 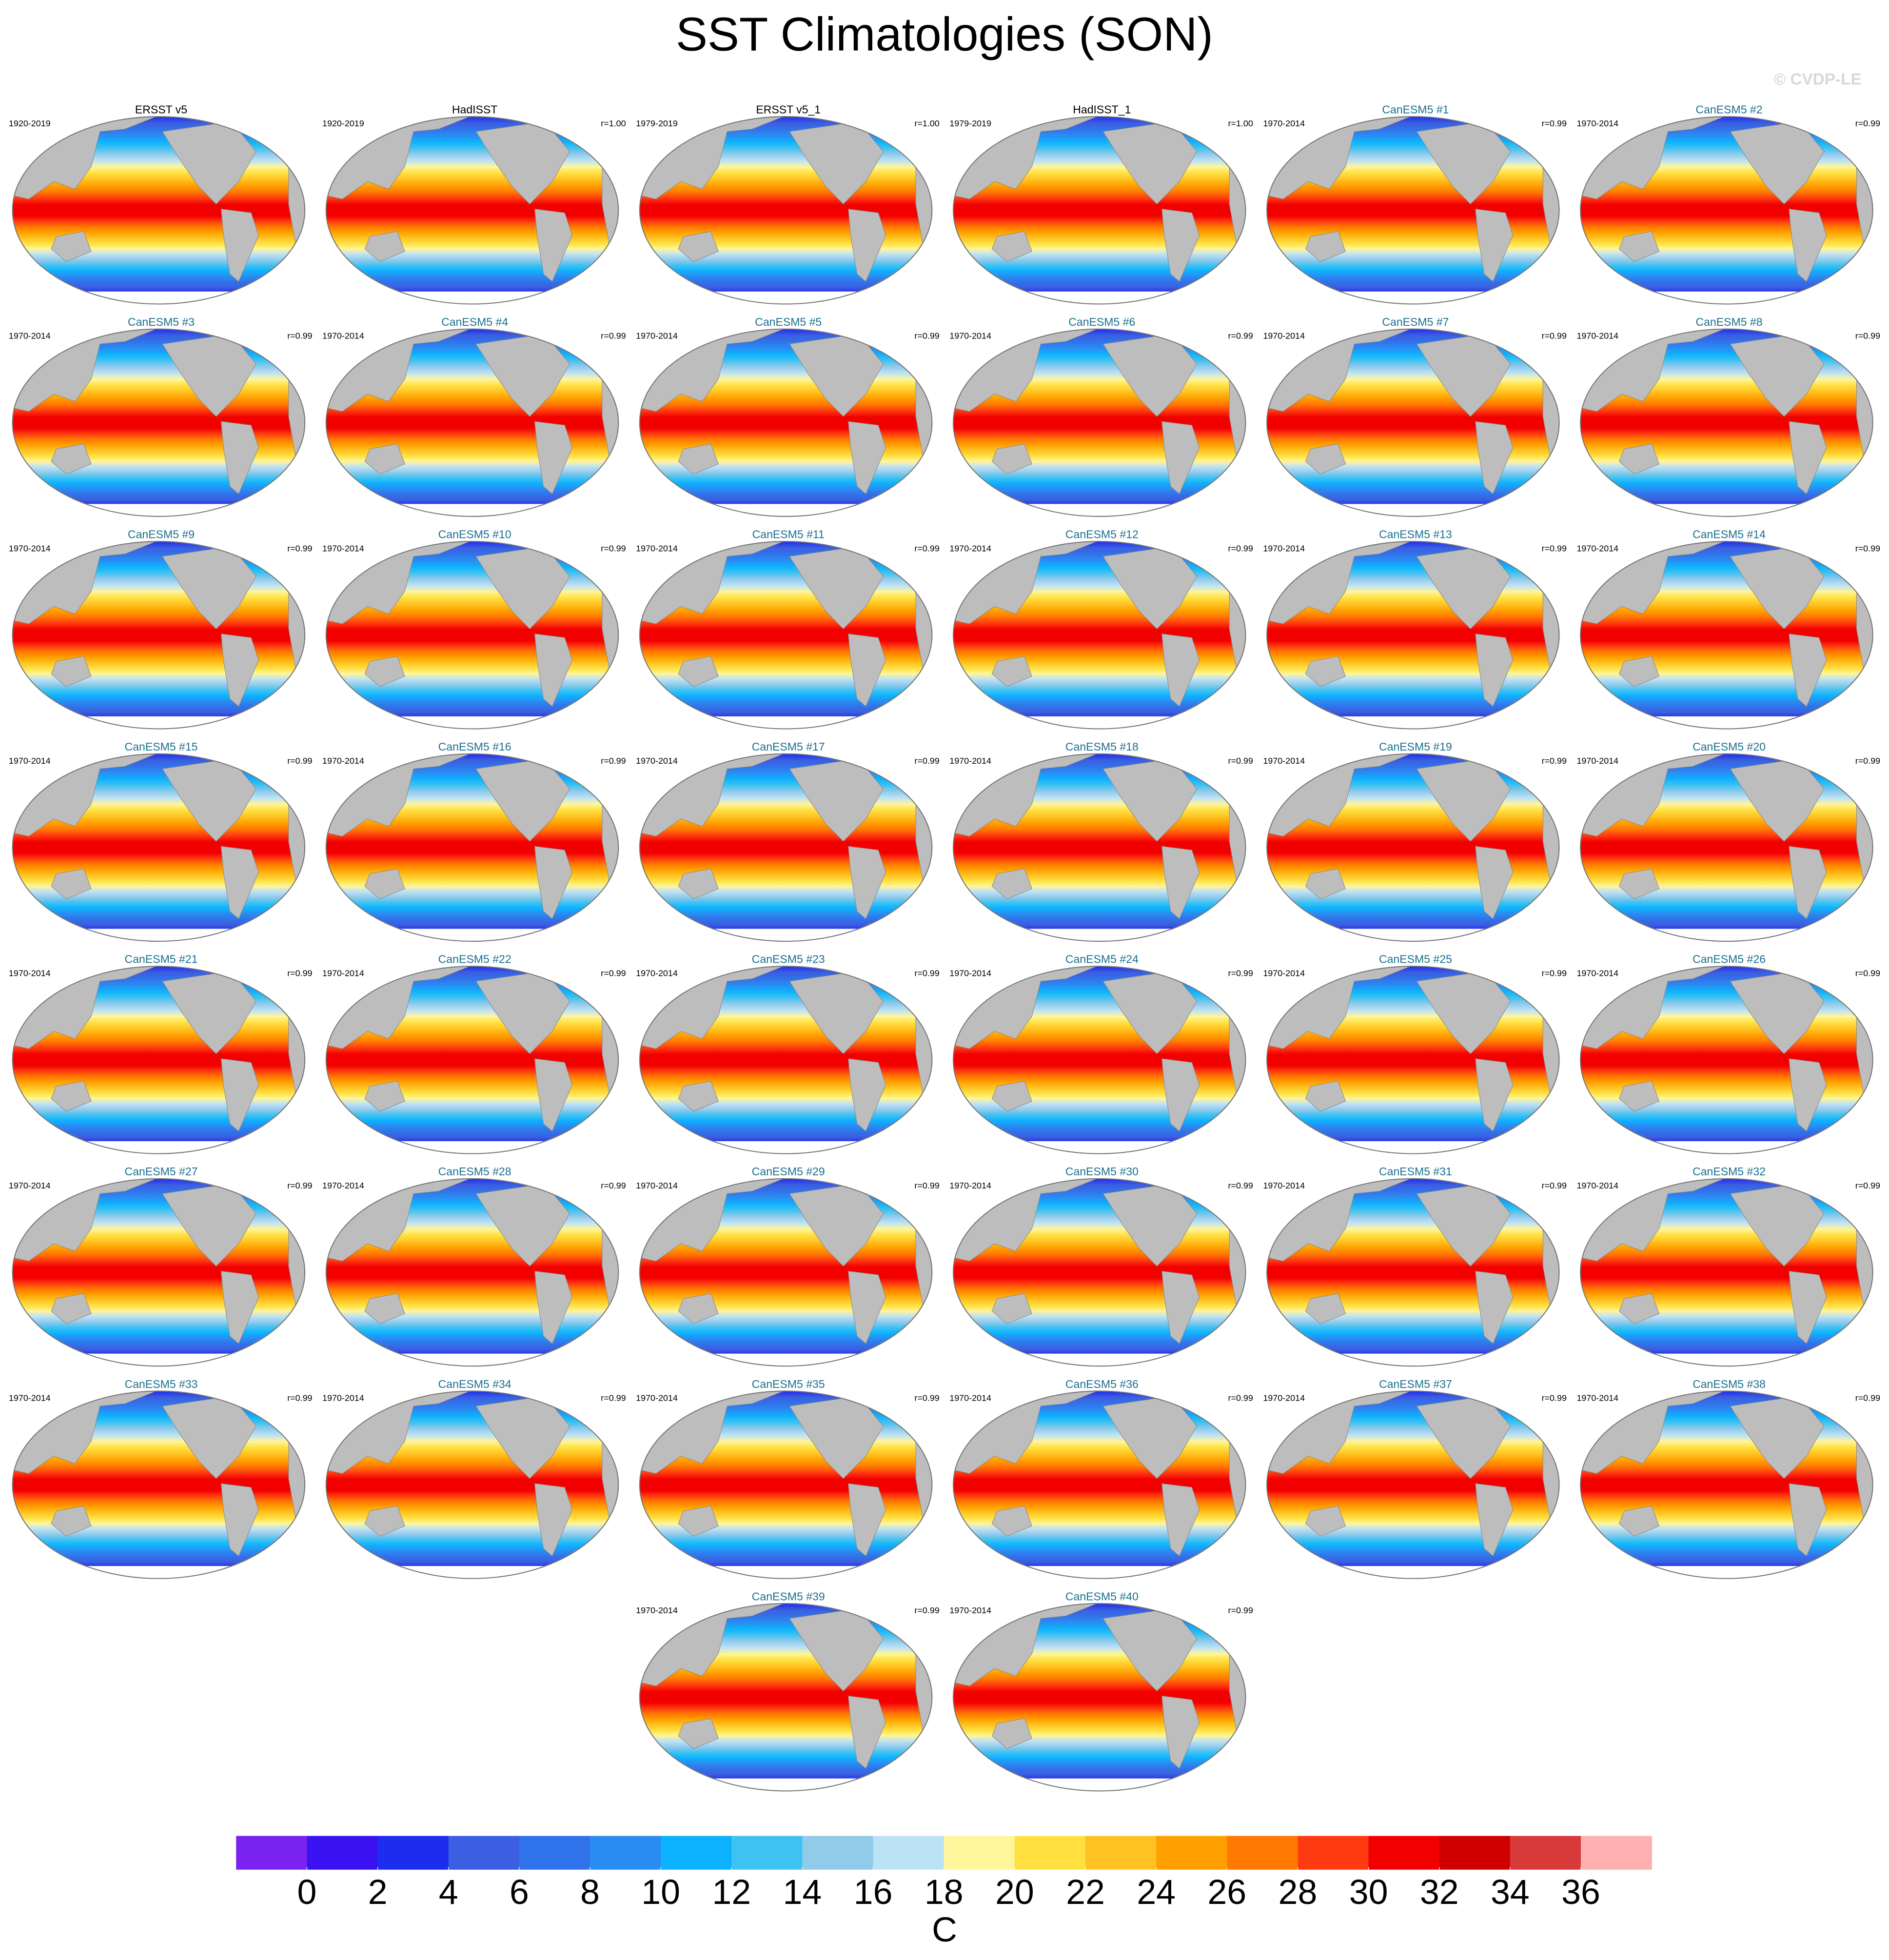 What do you see at coordinates (1102, 959) in the screenshot?
I see `panel-title: CanESM5 #24` at bounding box center [1102, 959].